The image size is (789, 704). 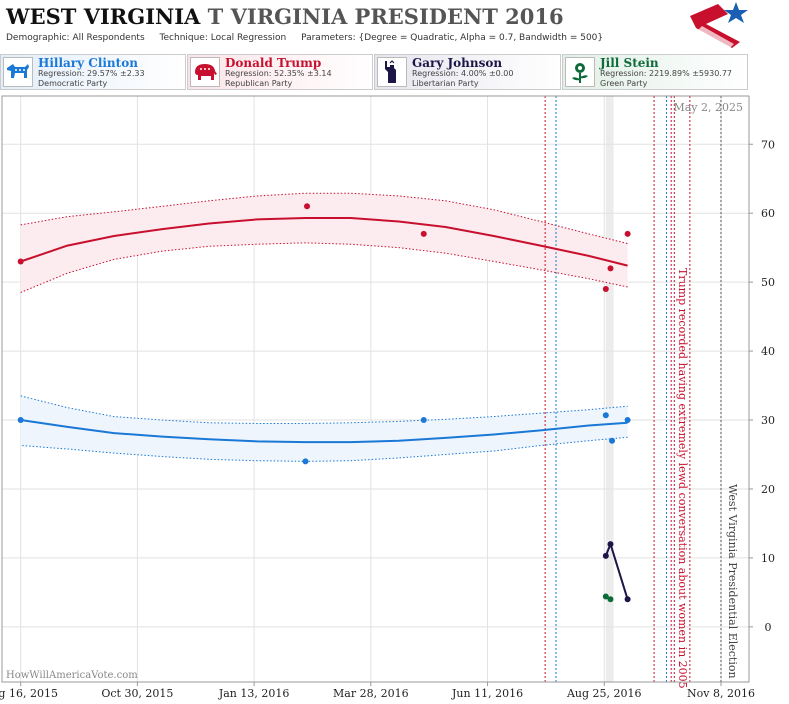 What do you see at coordinates (73, 83) in the screenshot?
I see `candidate-party: Democratic Party` at bounding box center [73, 83].